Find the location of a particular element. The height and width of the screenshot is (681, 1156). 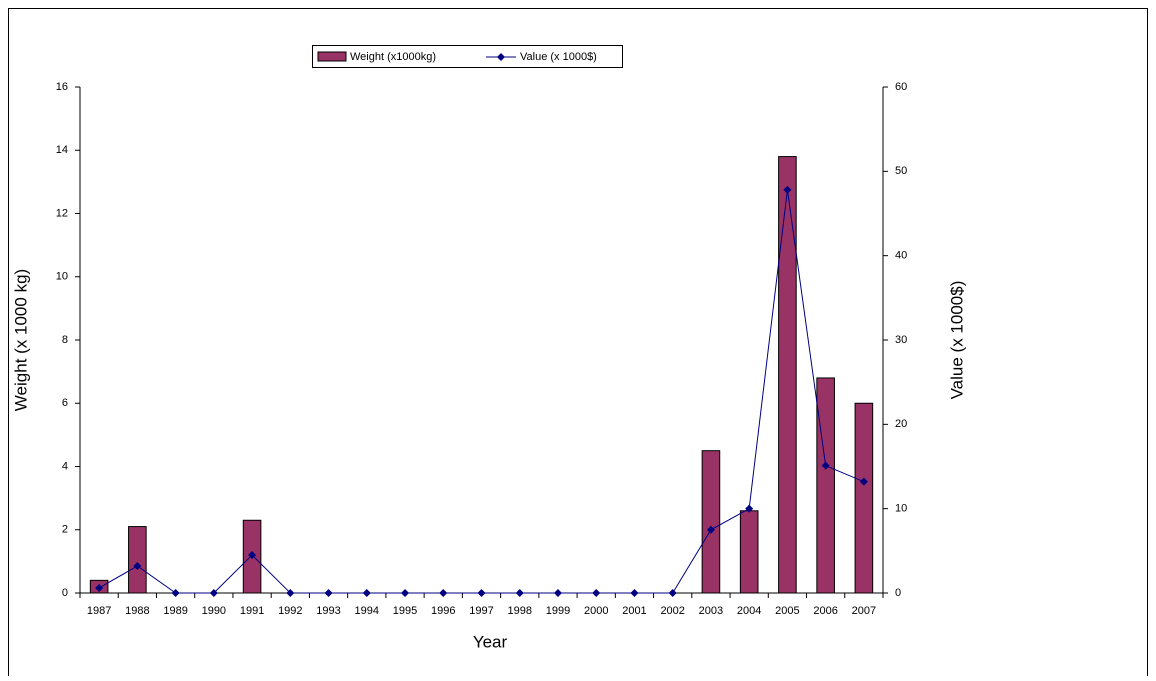

y2-axis-title: Value (x 1000$) is located at coordinates (956, 340).